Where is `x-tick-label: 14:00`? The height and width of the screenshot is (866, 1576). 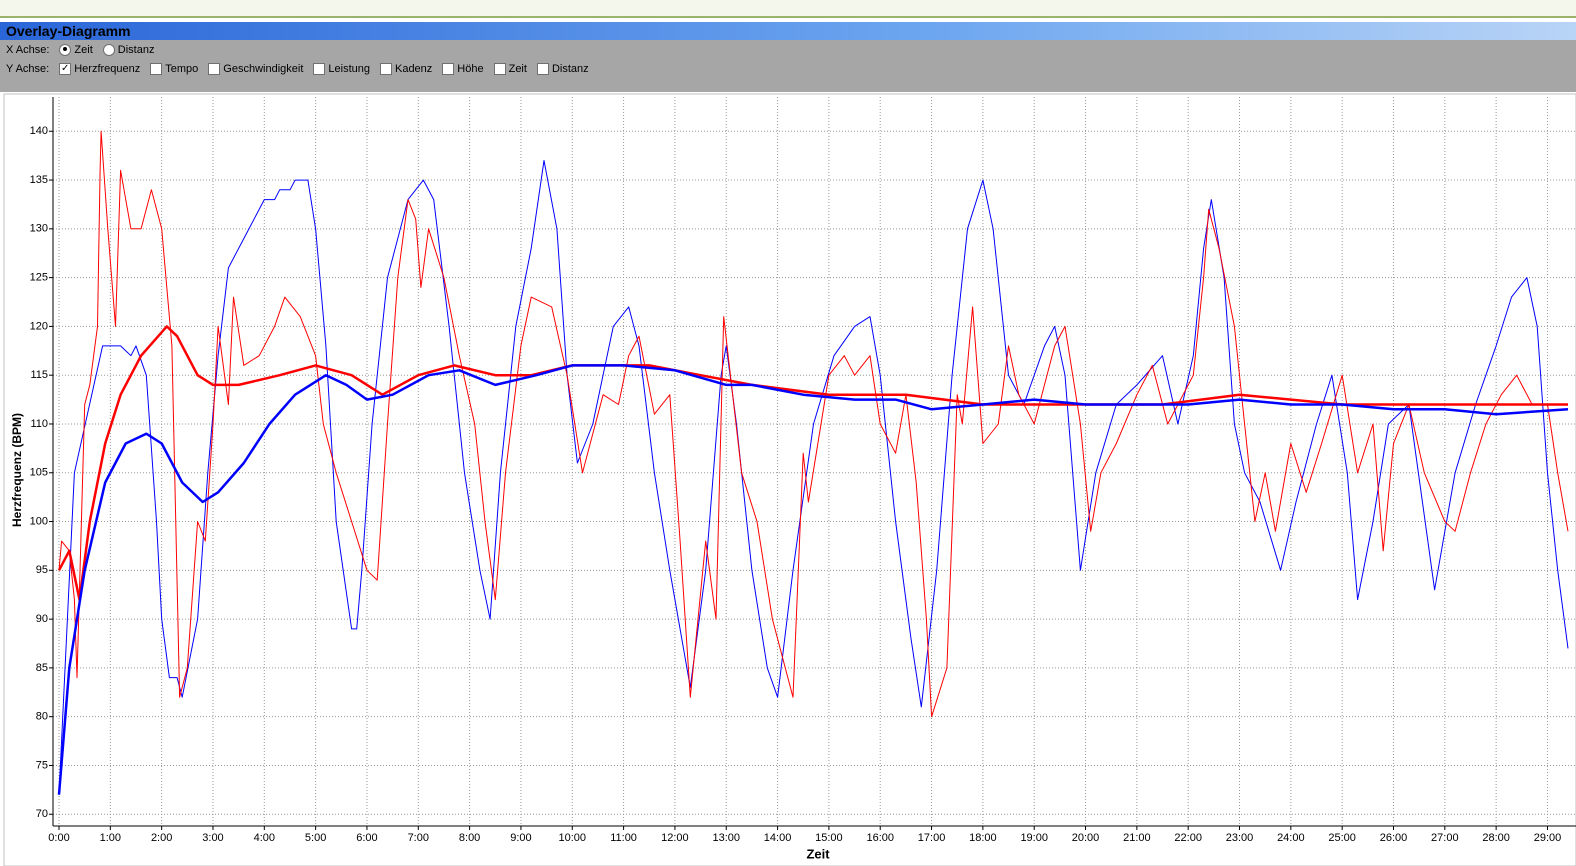
x-tick-label: 14:00 is located at coordinates (778, 838).